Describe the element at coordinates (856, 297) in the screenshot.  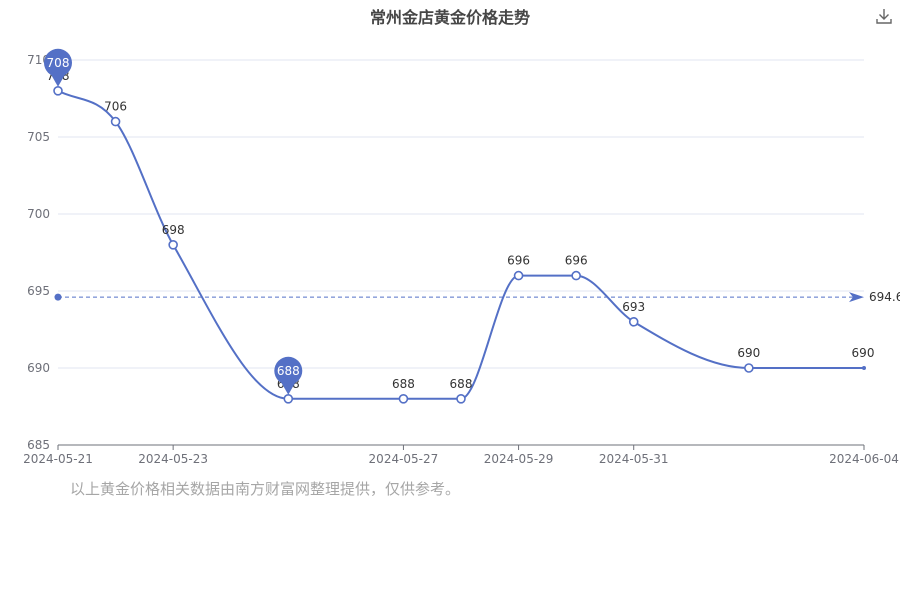
I see `average-arrow` at that location.